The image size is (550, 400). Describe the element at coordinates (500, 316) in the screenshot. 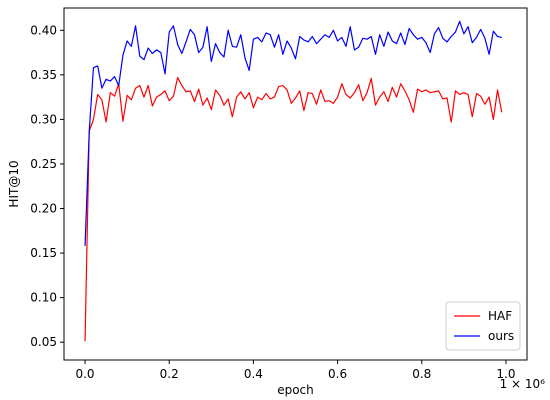

I see `legend-label-haf: HAF` at that location.